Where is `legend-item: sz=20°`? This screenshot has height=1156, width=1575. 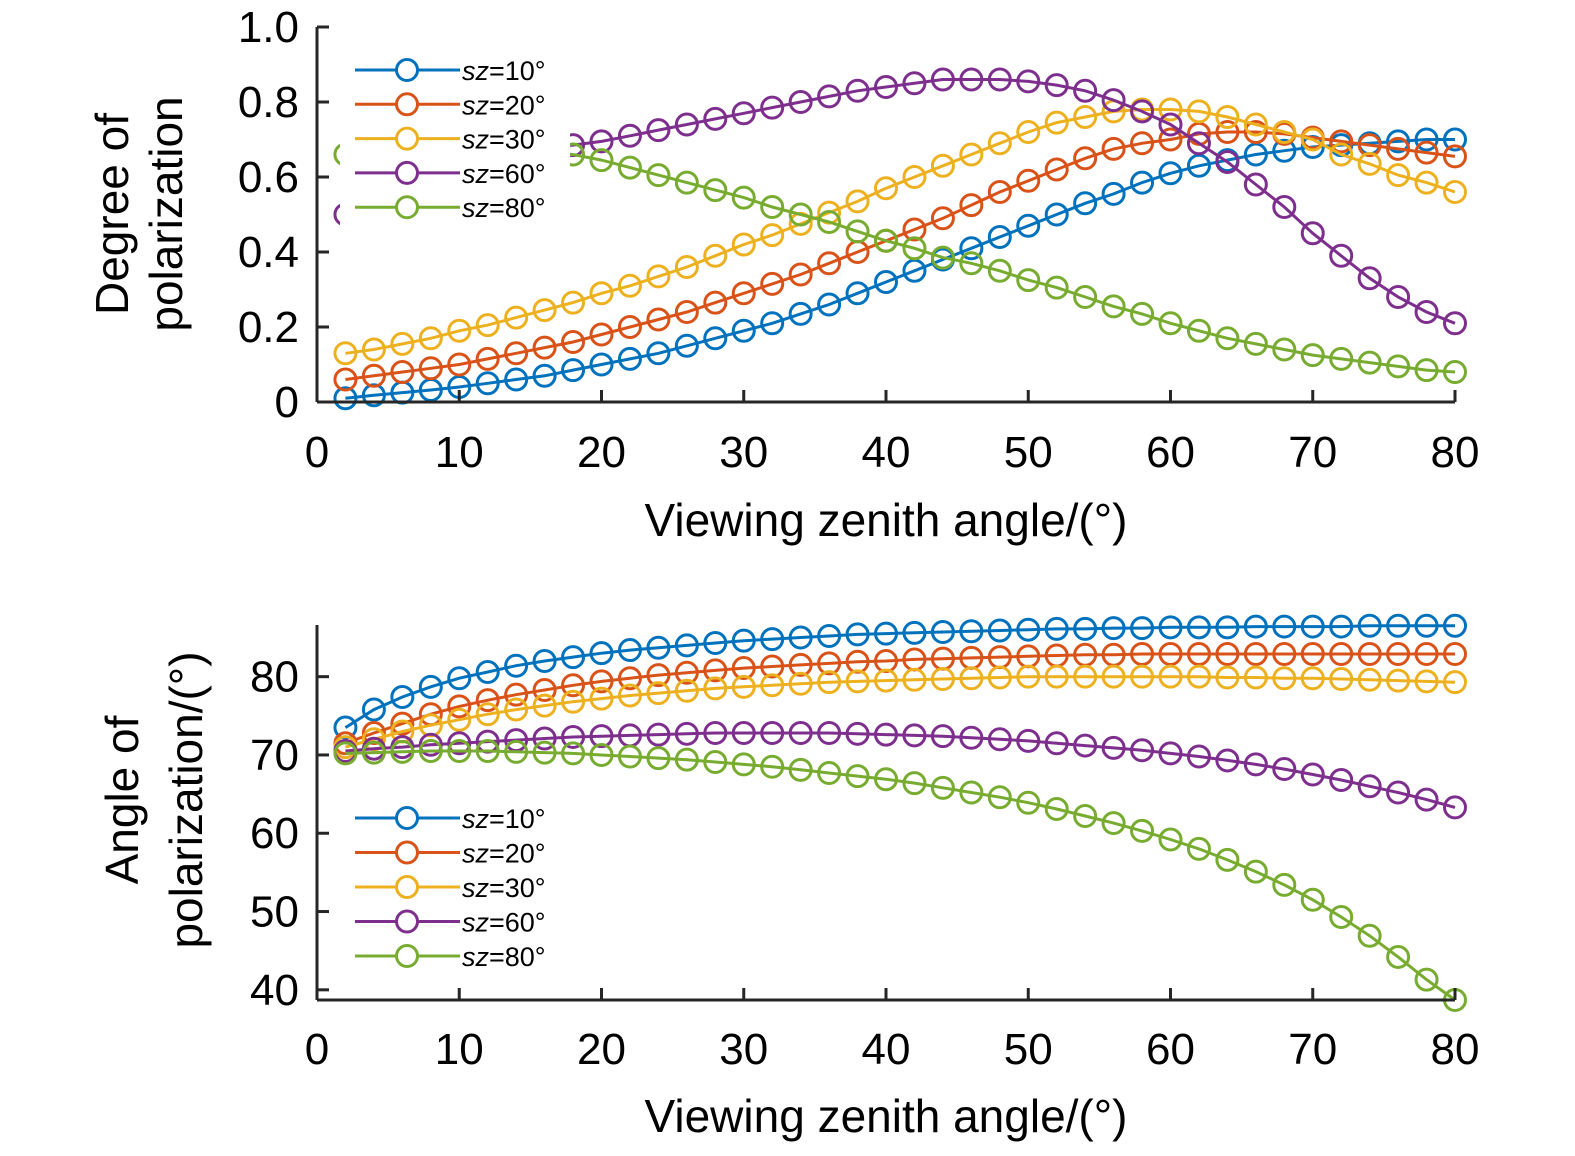
legend-item: sz=20° is located at coordinates (450, 105).